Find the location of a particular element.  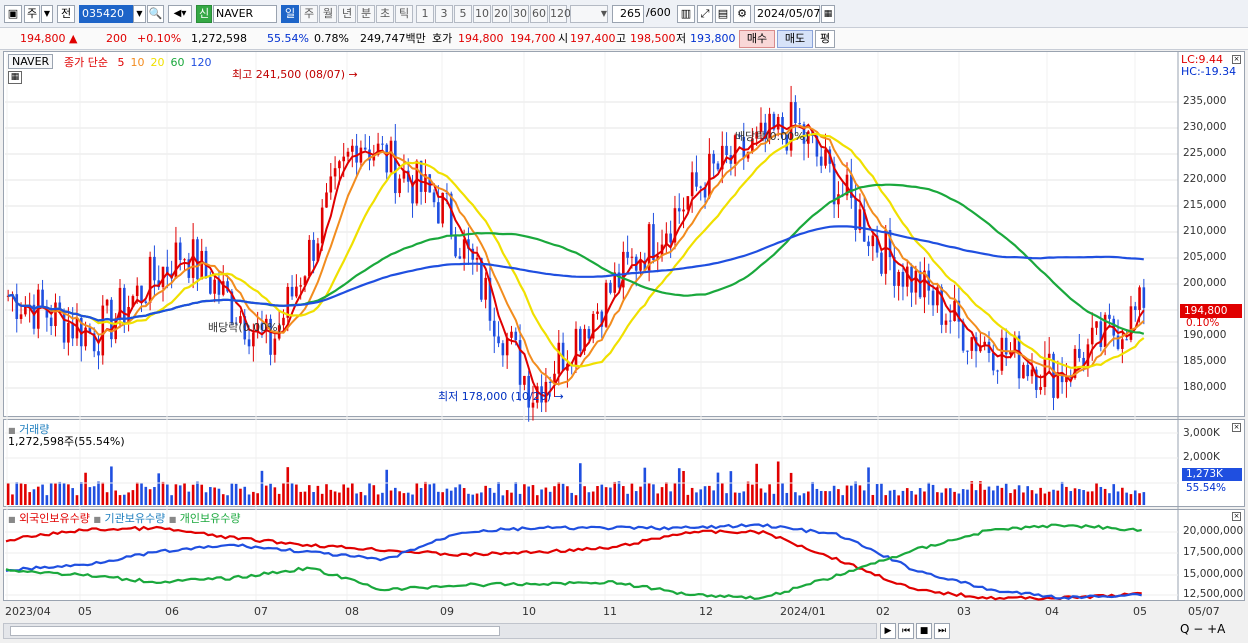

interval-tab: 120 is located at coordinates (560, 14).